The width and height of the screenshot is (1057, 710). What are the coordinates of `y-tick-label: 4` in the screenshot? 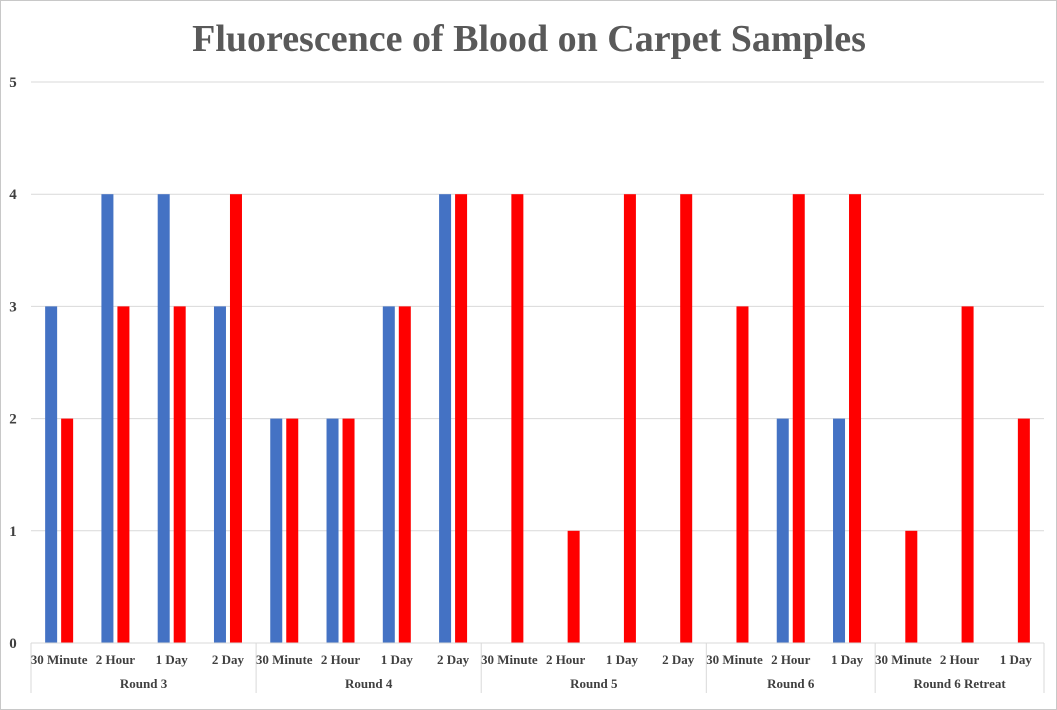 It's located at (13, 195).